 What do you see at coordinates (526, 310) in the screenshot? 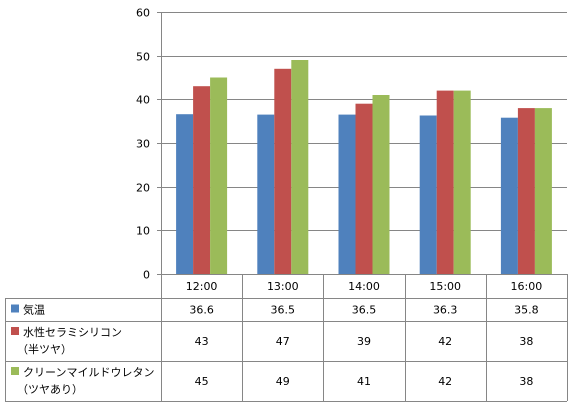
I see `data-label: 35.8` at bounding box center [526, 310].